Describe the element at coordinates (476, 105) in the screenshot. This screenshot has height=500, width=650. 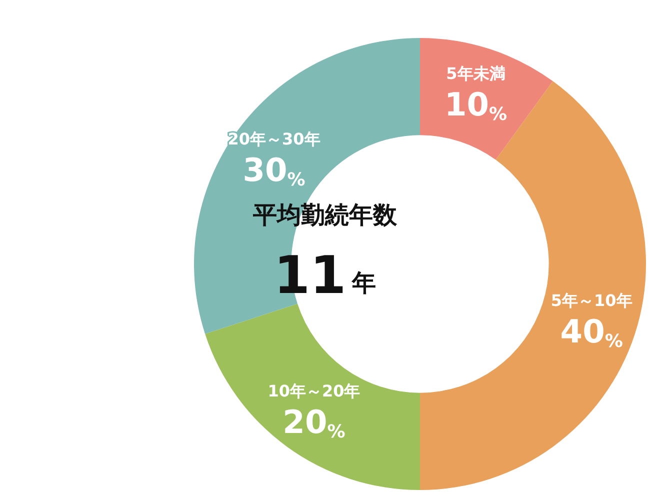
I see `data-label: 10%` at that location.